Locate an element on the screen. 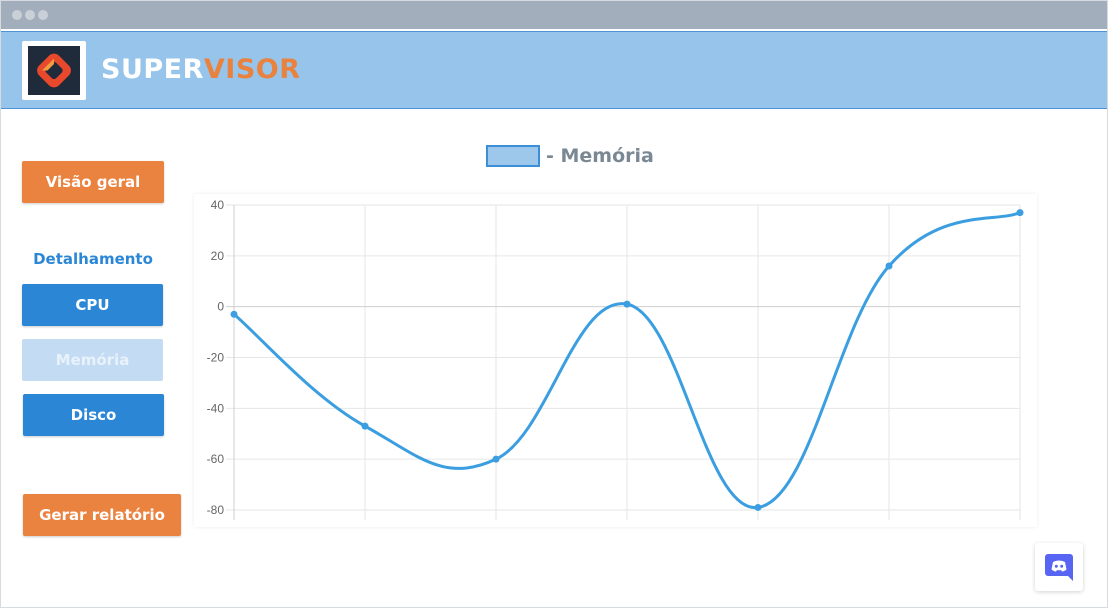 This screenshot has width=1108, height=608. chart-legend: - Memória is located at coordinates (570, 156).